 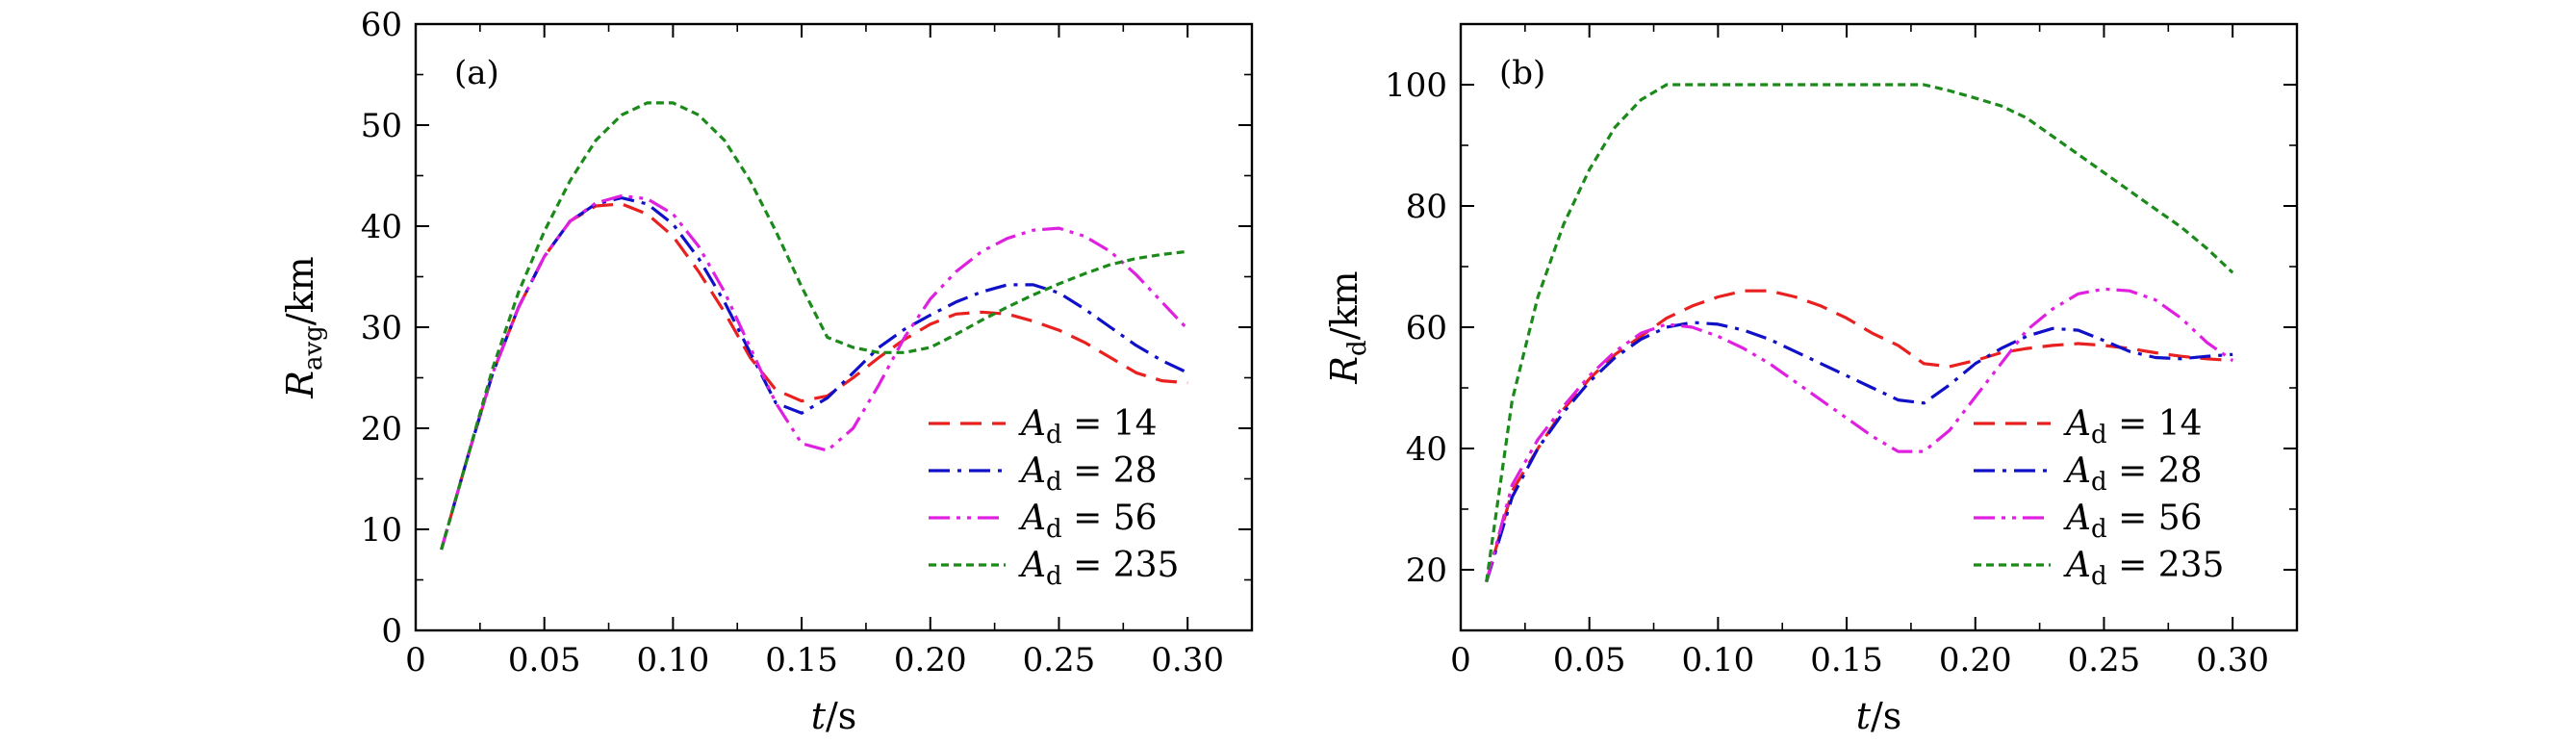 I want to click on y-tick-label: 80, so click(x=1426, y=207).